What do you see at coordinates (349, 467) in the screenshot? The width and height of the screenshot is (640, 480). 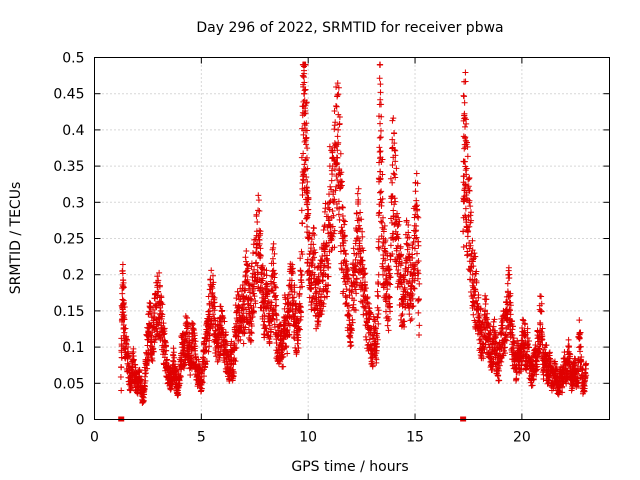 I see `x-axis-label: GPS time / hours` at bounding box center [349, 467].